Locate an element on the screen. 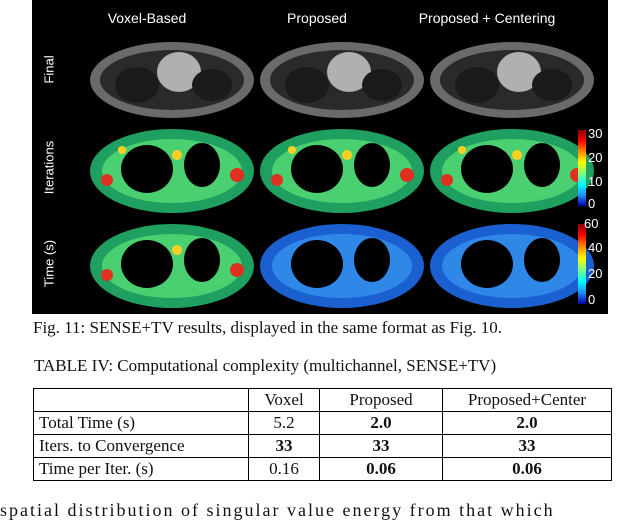  table-row: Time per Iter. (s) 0.16 0.06 0.06 is located at coordinates (322, 469).